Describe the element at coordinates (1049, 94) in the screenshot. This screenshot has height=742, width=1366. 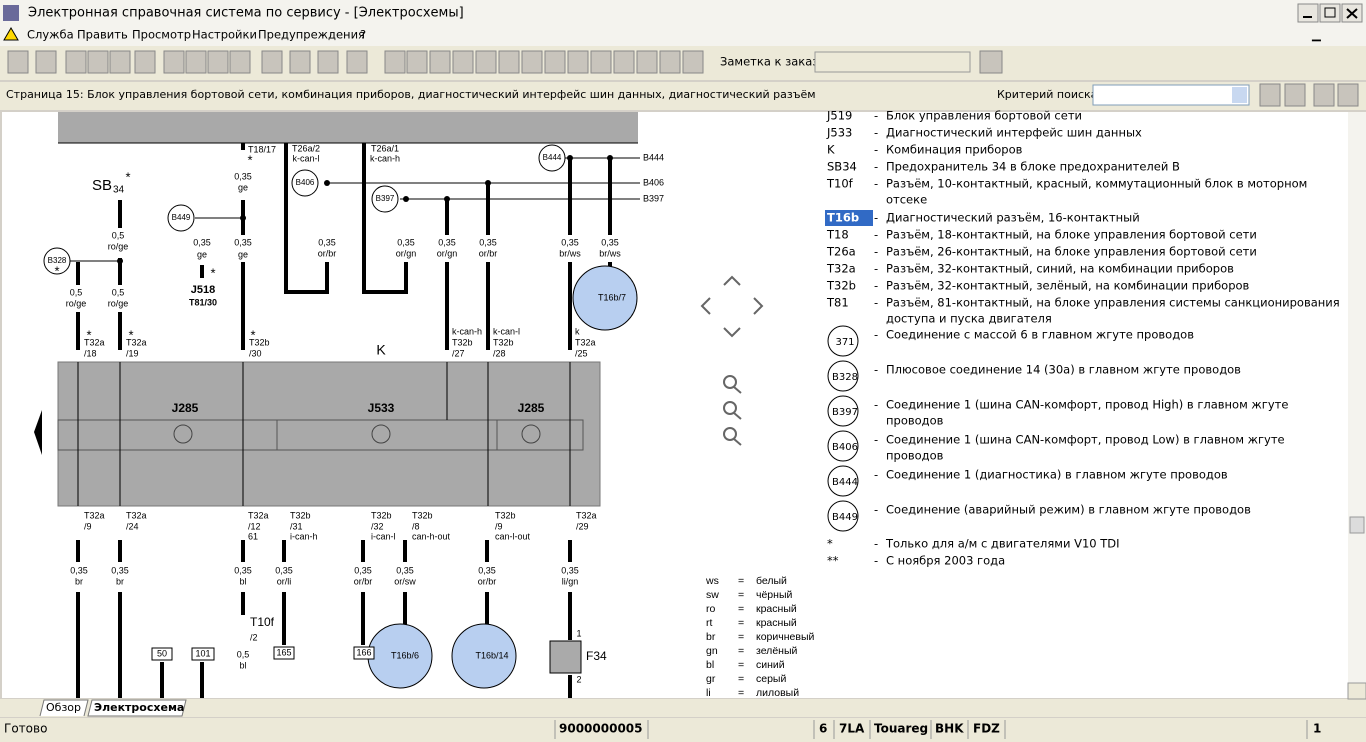
I see `search-label: Критерий поиска:` at that location.